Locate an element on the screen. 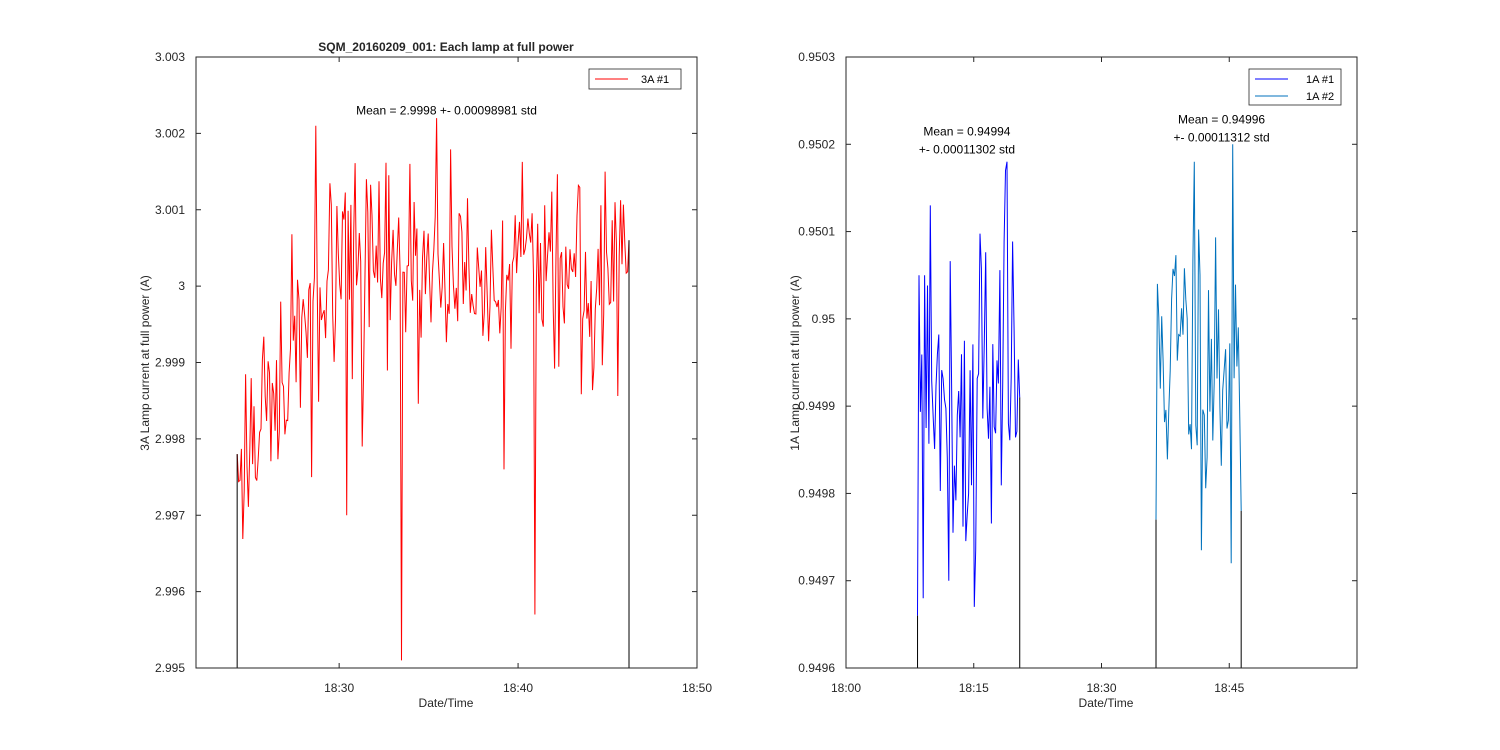  y-tick-label: 2.996 is located at coordinates (170, 592).